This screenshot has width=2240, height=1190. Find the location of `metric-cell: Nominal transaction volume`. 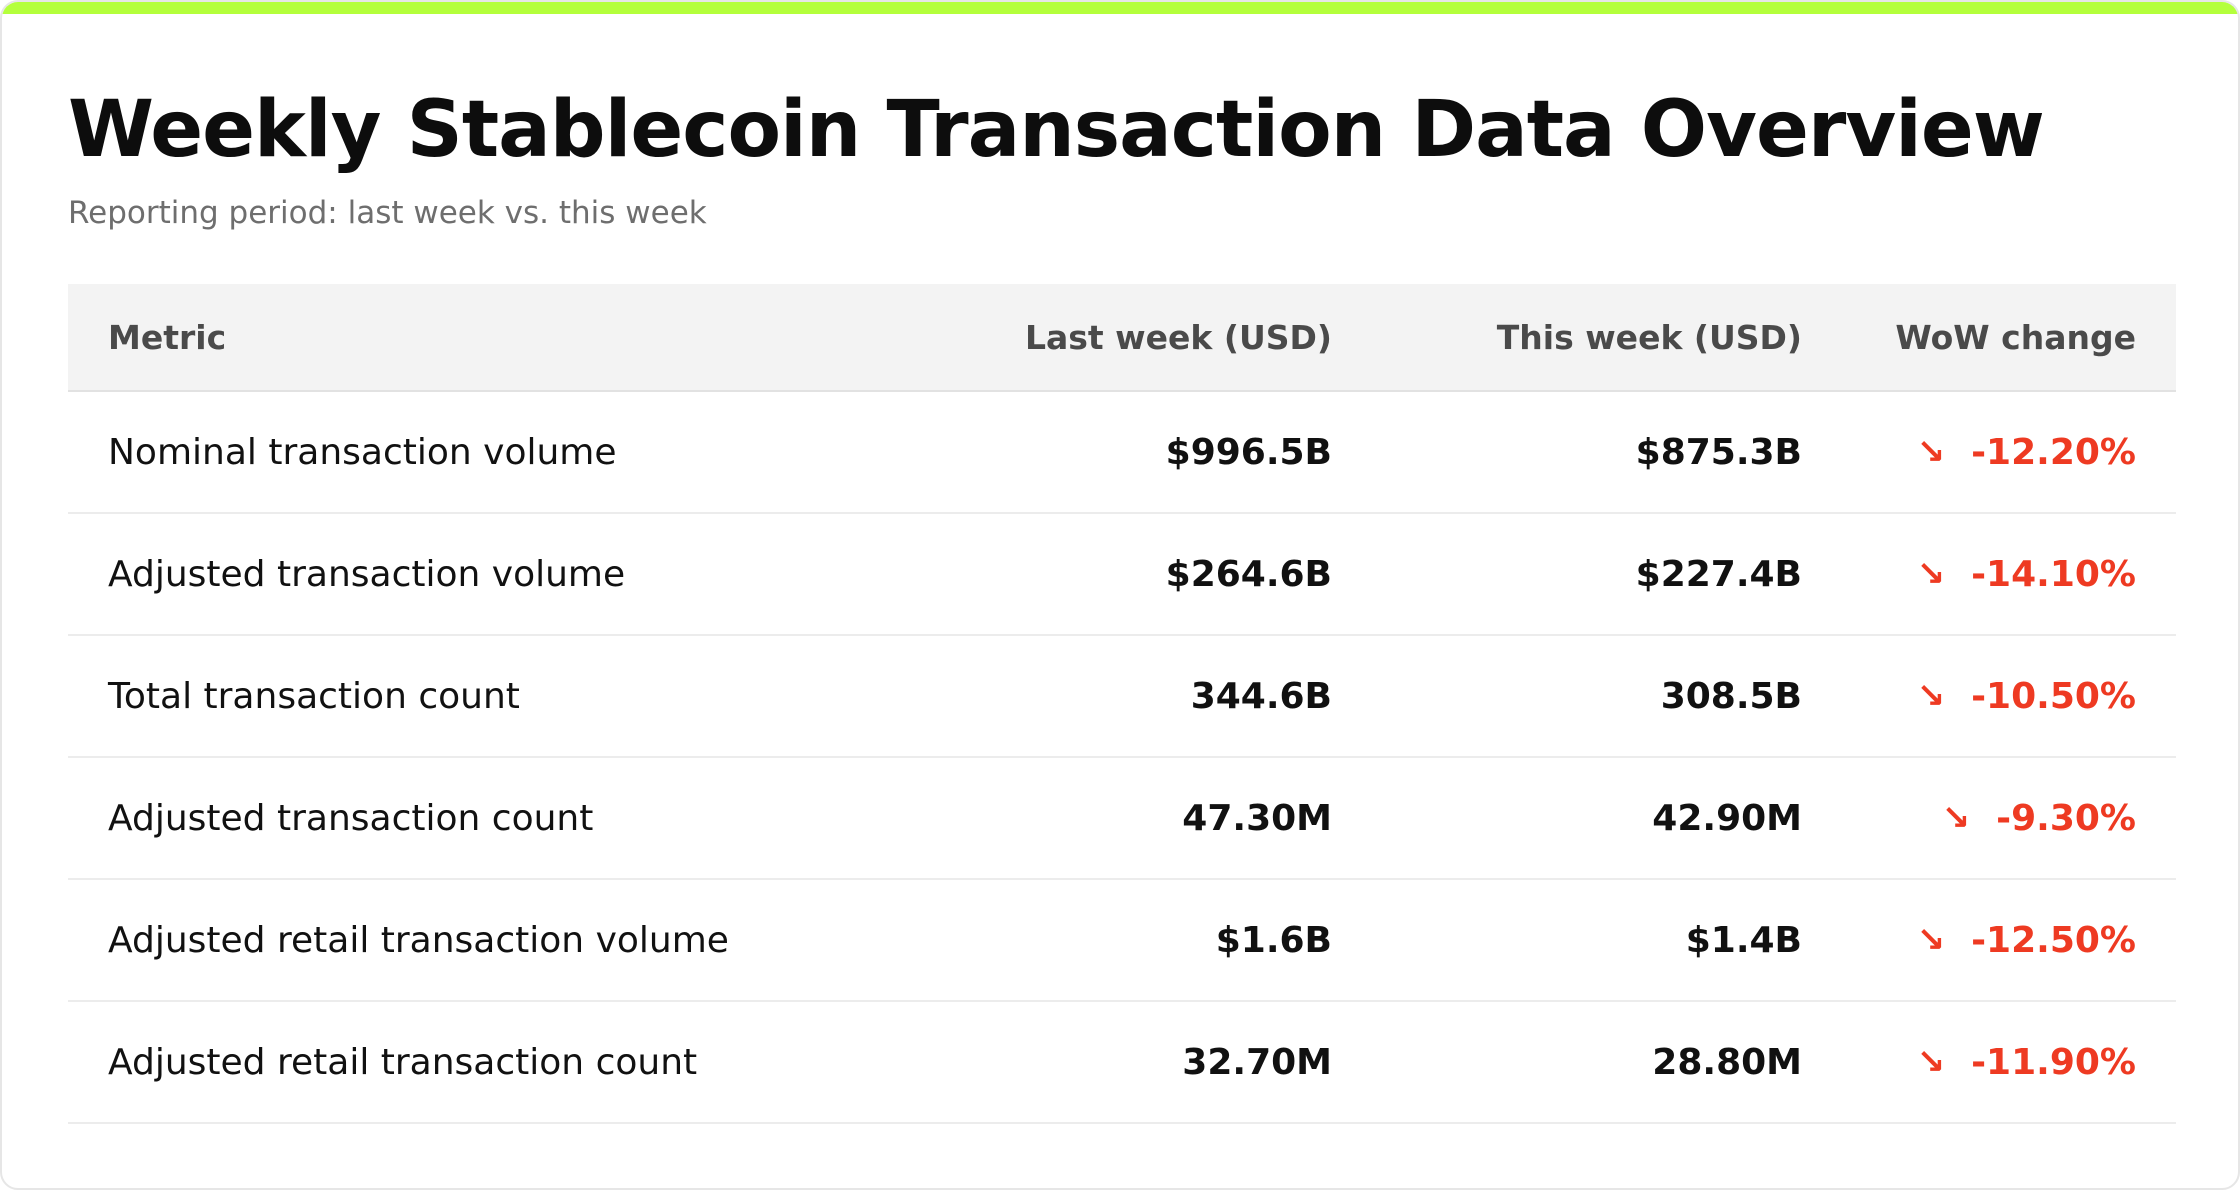

metric-cell: Nominal transaction volume is located at coordinates (362, 452).